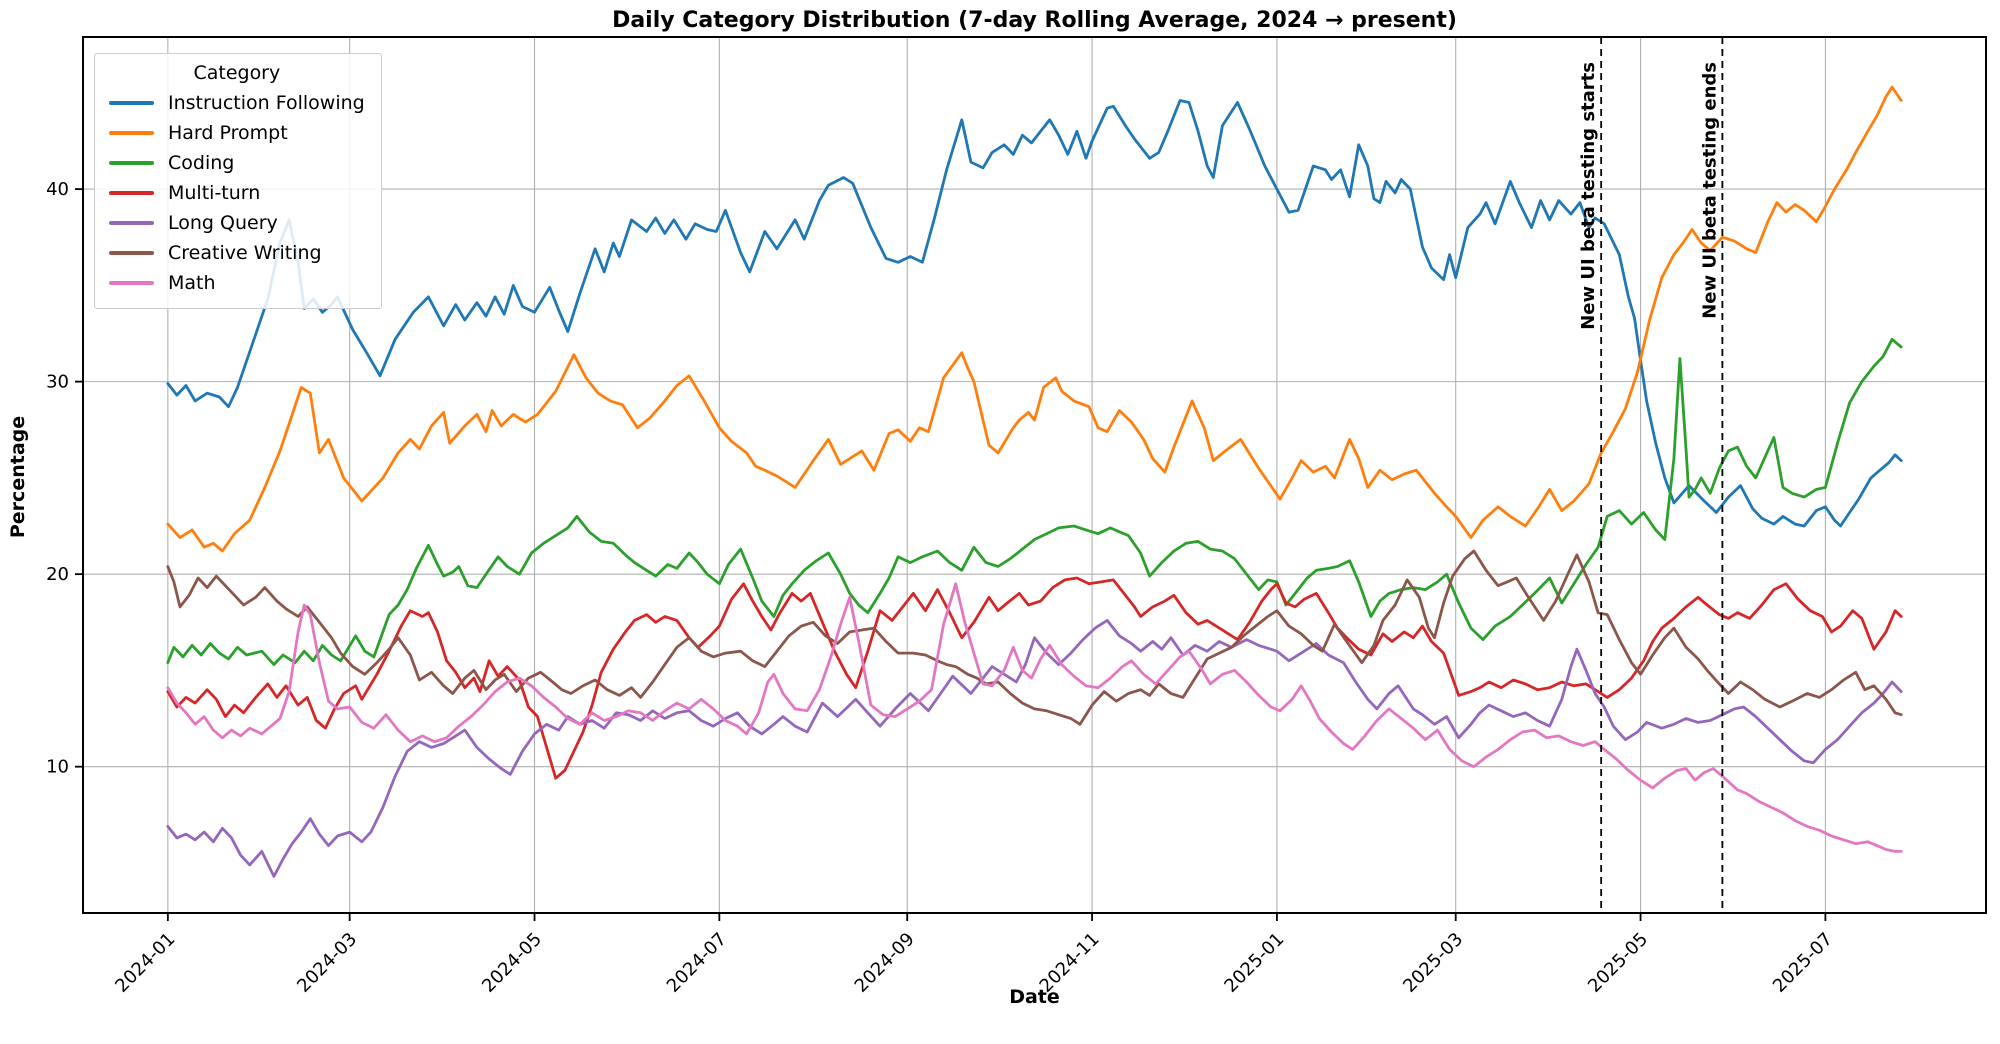  Describe the element at coordinates (1709, 190) in the screenshot. I see `annotation-label: New UI beta testing ends` at that location.